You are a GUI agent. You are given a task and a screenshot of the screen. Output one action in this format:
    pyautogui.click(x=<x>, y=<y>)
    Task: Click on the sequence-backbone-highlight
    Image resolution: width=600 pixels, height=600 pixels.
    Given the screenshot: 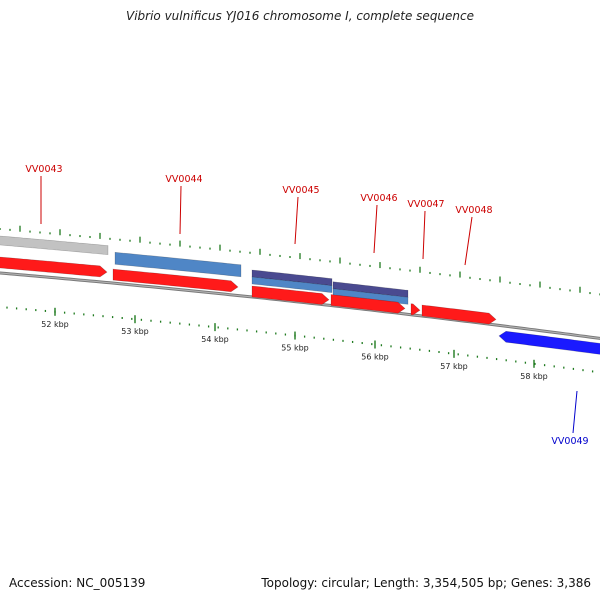 What is the action you would take?
    pyautogui.click(x=300, y=305)
    